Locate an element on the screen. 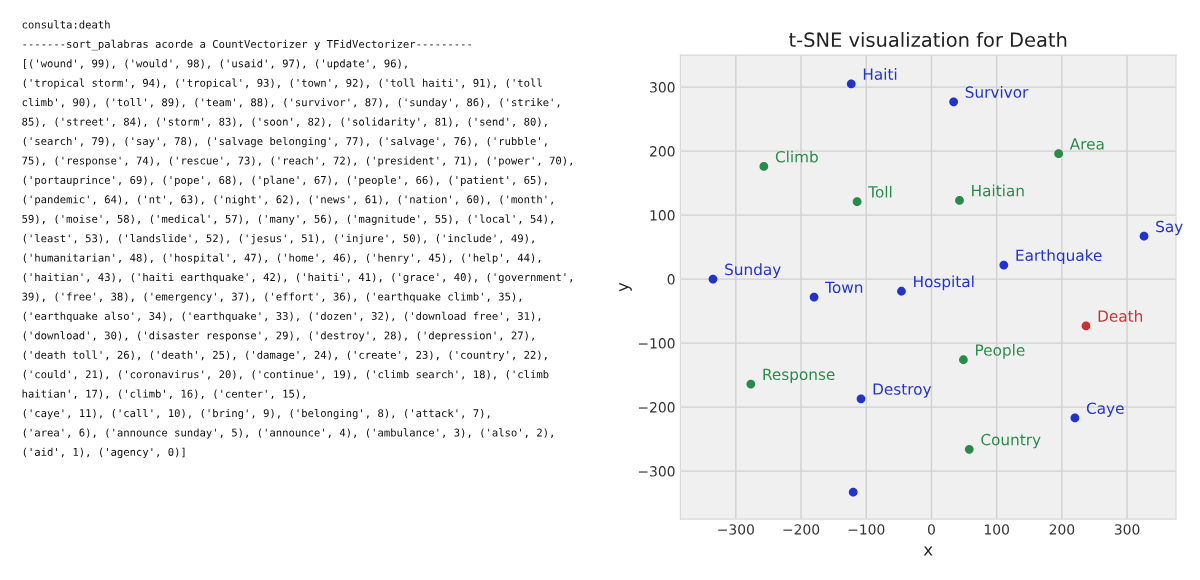  y-tick-label: −100 is located at coordinates (656, 343).